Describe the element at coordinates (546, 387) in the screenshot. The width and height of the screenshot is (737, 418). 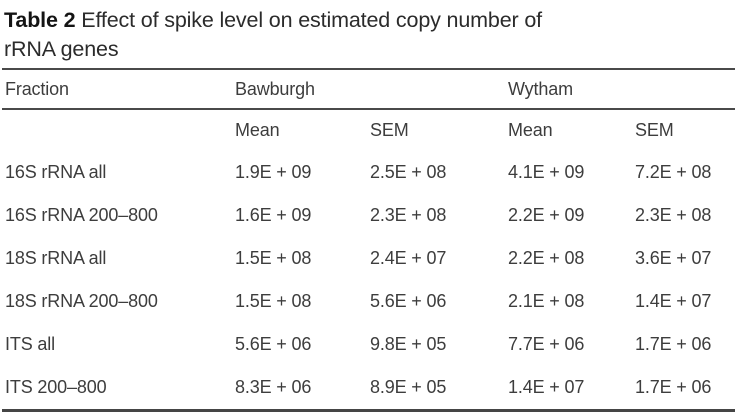
I see `wytham-mean-cell: 1.4E + 07` at that location.